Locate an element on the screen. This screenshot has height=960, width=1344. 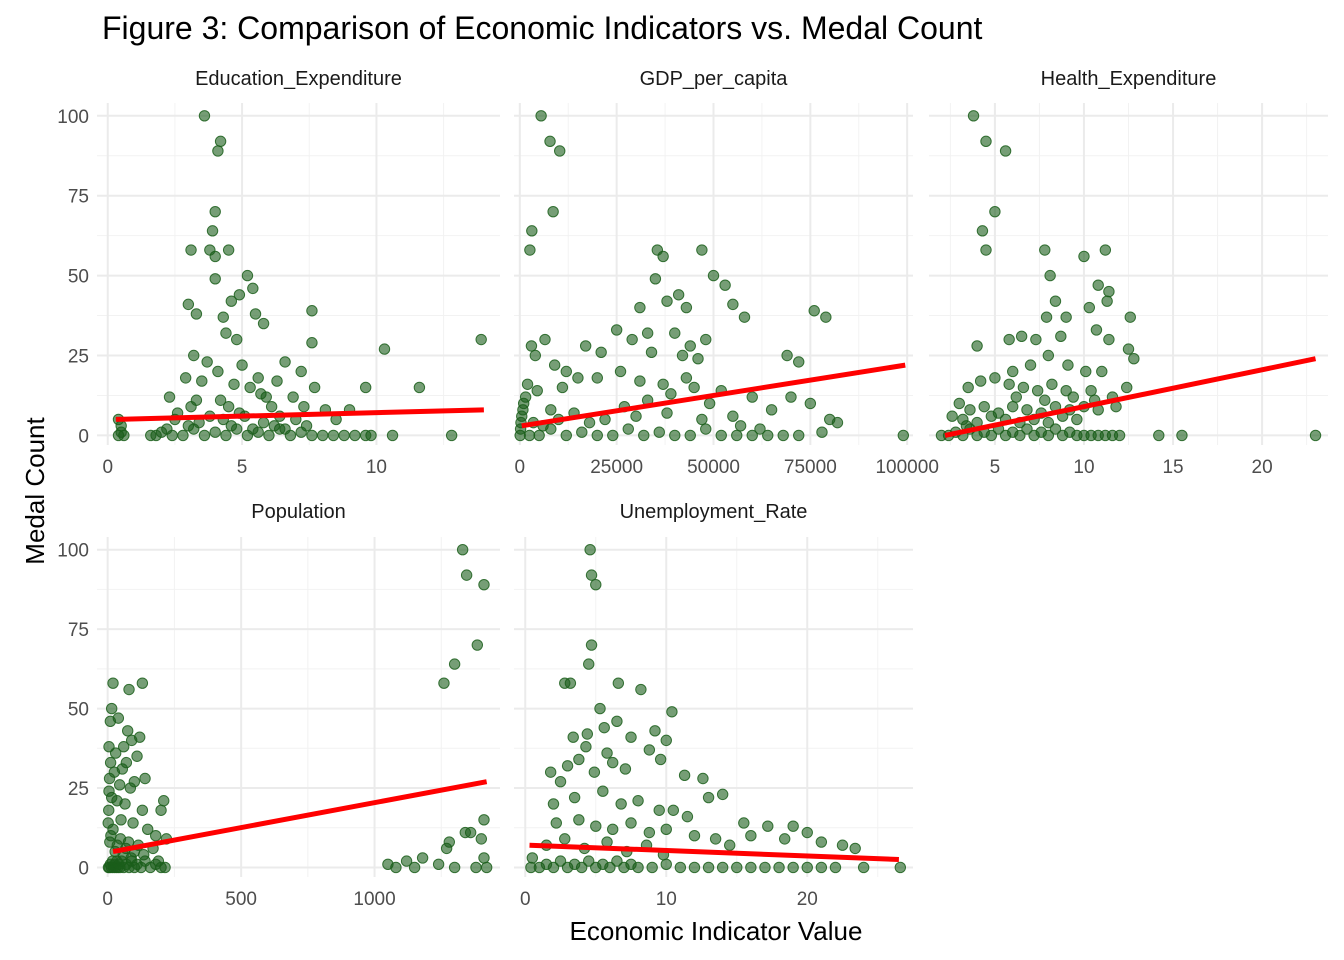
trend-line is located at coordinates (300, 817).